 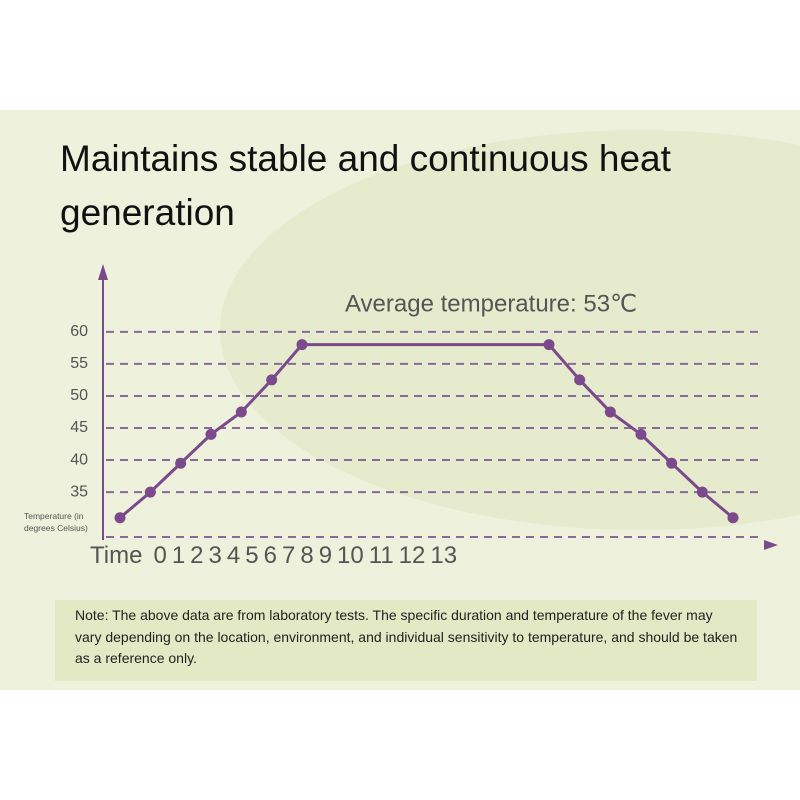 I want to click on x-tick-label: 8, so click(x=307, y=555).